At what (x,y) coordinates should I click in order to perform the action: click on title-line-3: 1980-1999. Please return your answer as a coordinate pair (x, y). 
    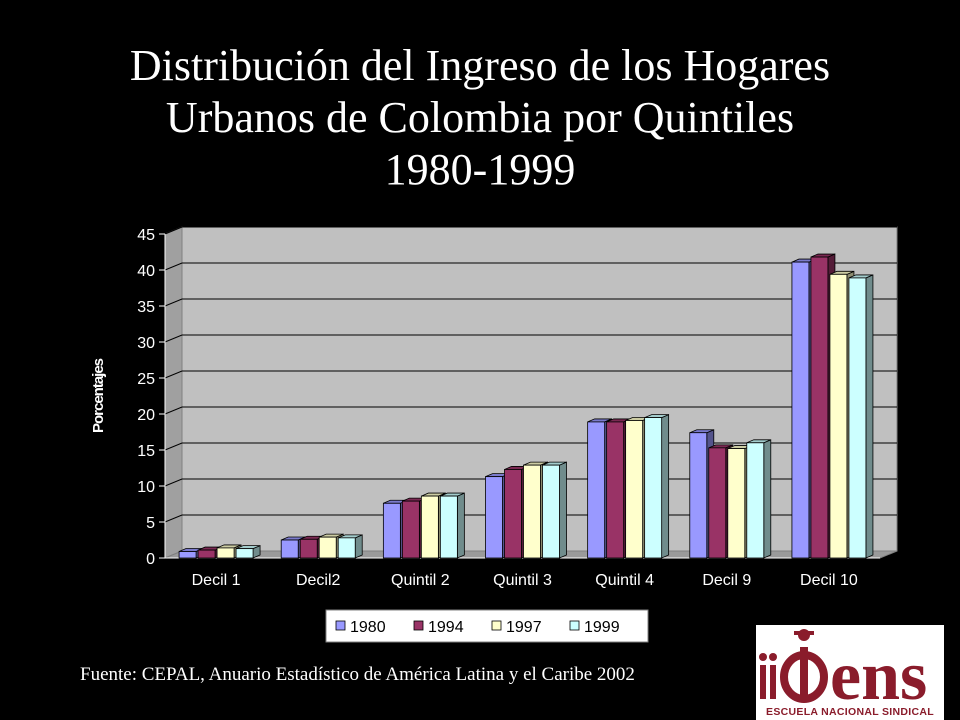
    Looking at the image, I should click on (480, 169).